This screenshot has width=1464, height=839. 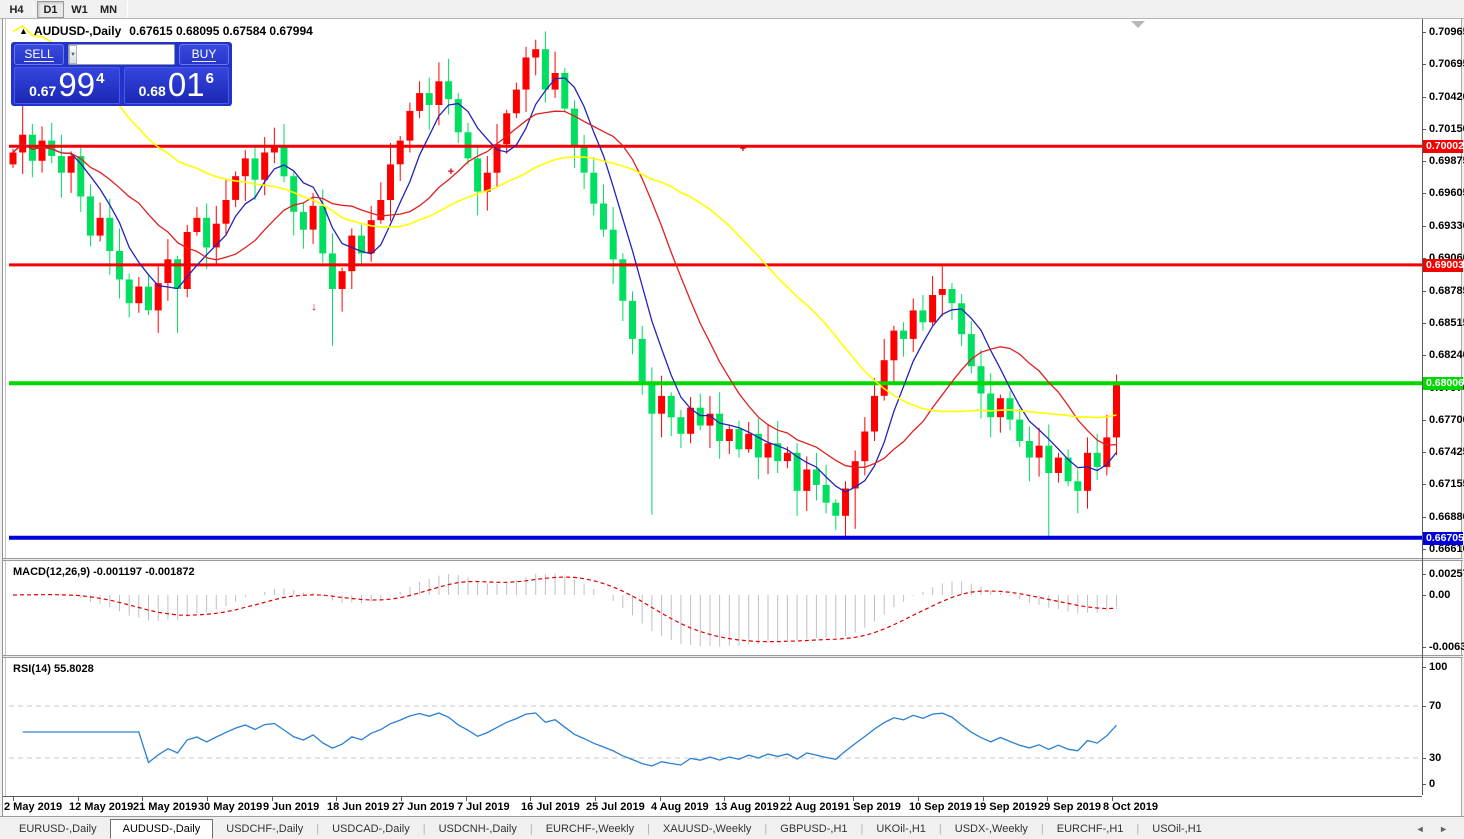 What do you see at coordinates (814, 829) in the screenshot?
I see `chart-tab-gbpusd: GBPUSD-,H1` at bounding box center [814, 829].